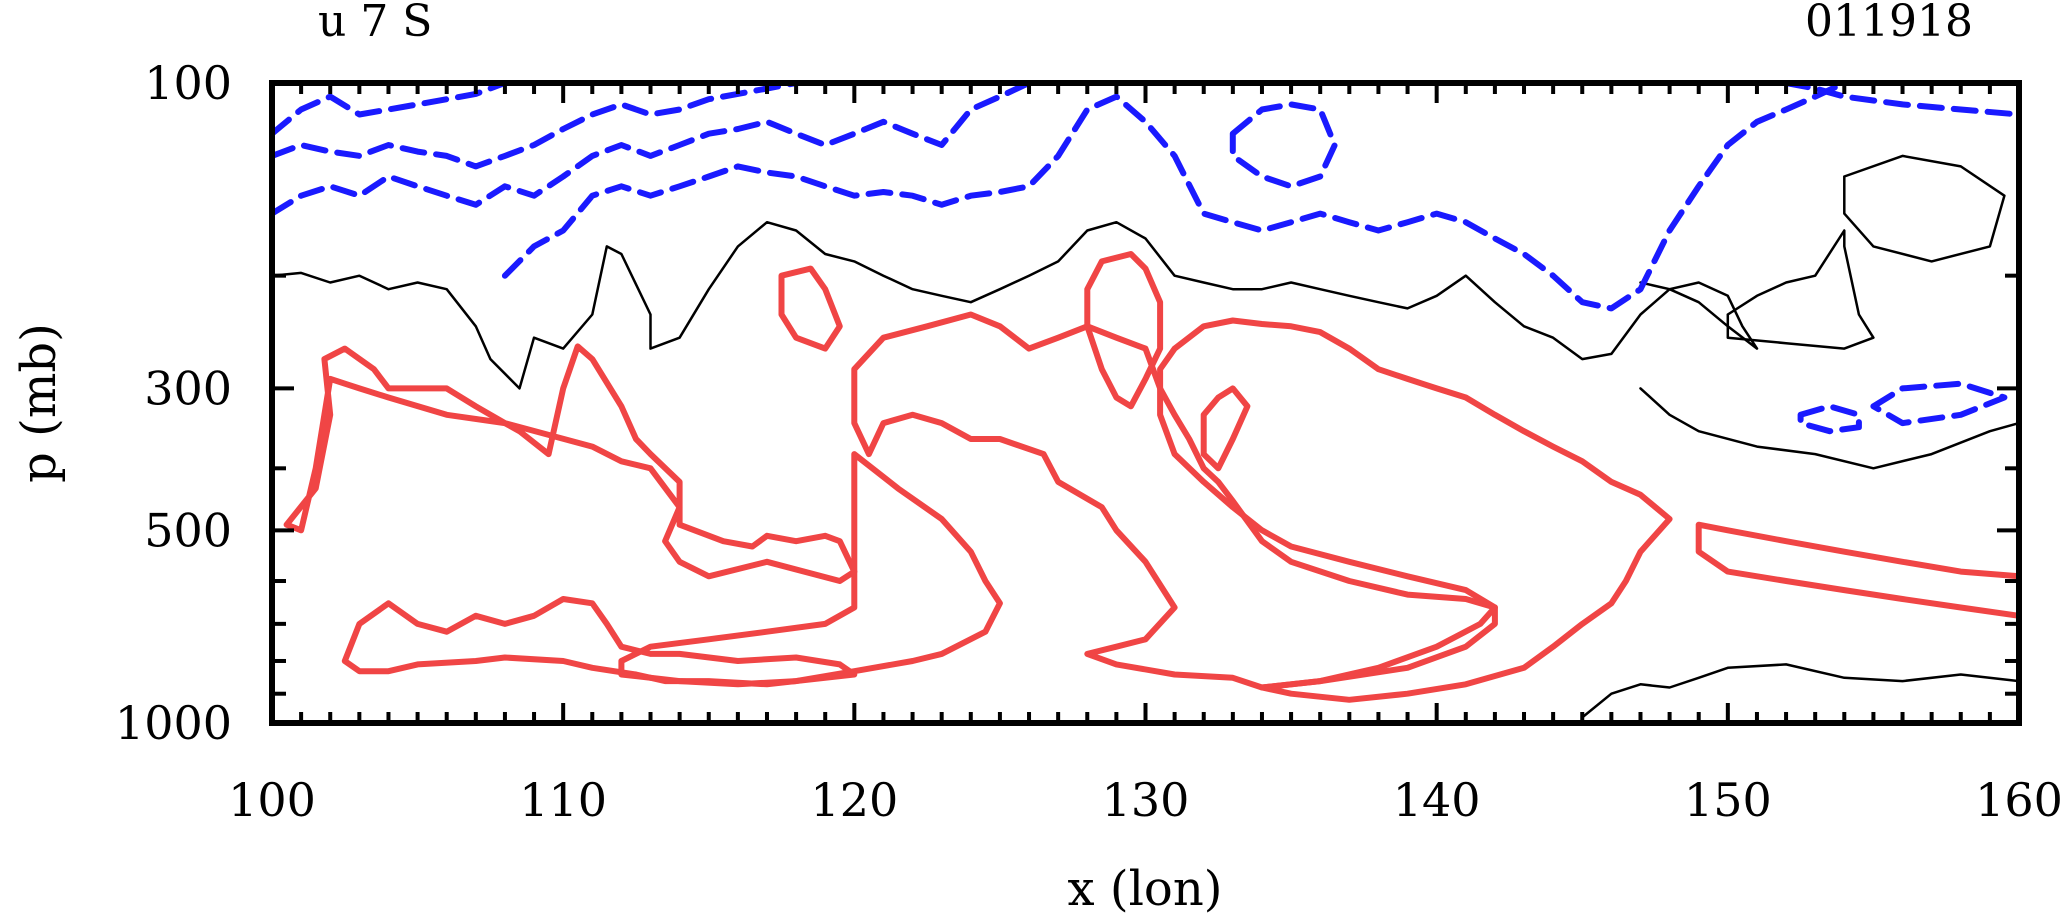 This screenshot has height=923, width=2060. Describe the element at coordinates (272, 800) in the screenshot. I see `x-tick-label: 100` at that location.